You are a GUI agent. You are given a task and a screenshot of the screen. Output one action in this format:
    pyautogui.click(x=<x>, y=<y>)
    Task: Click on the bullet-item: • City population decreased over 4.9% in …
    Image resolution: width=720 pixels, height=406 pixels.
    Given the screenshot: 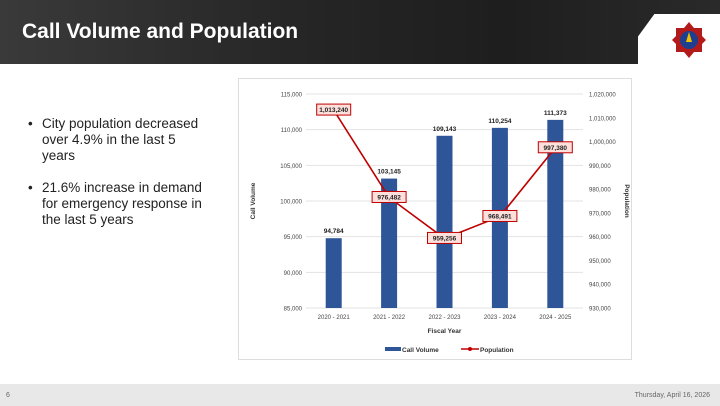 What is the action you would take?
    pyautogui.click(x=118, y=140)
    